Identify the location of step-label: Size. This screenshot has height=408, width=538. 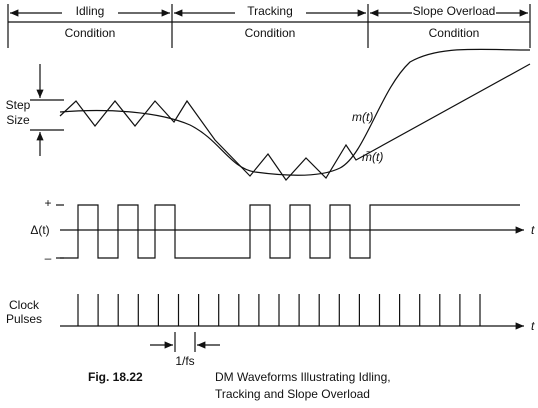
(18, 120).